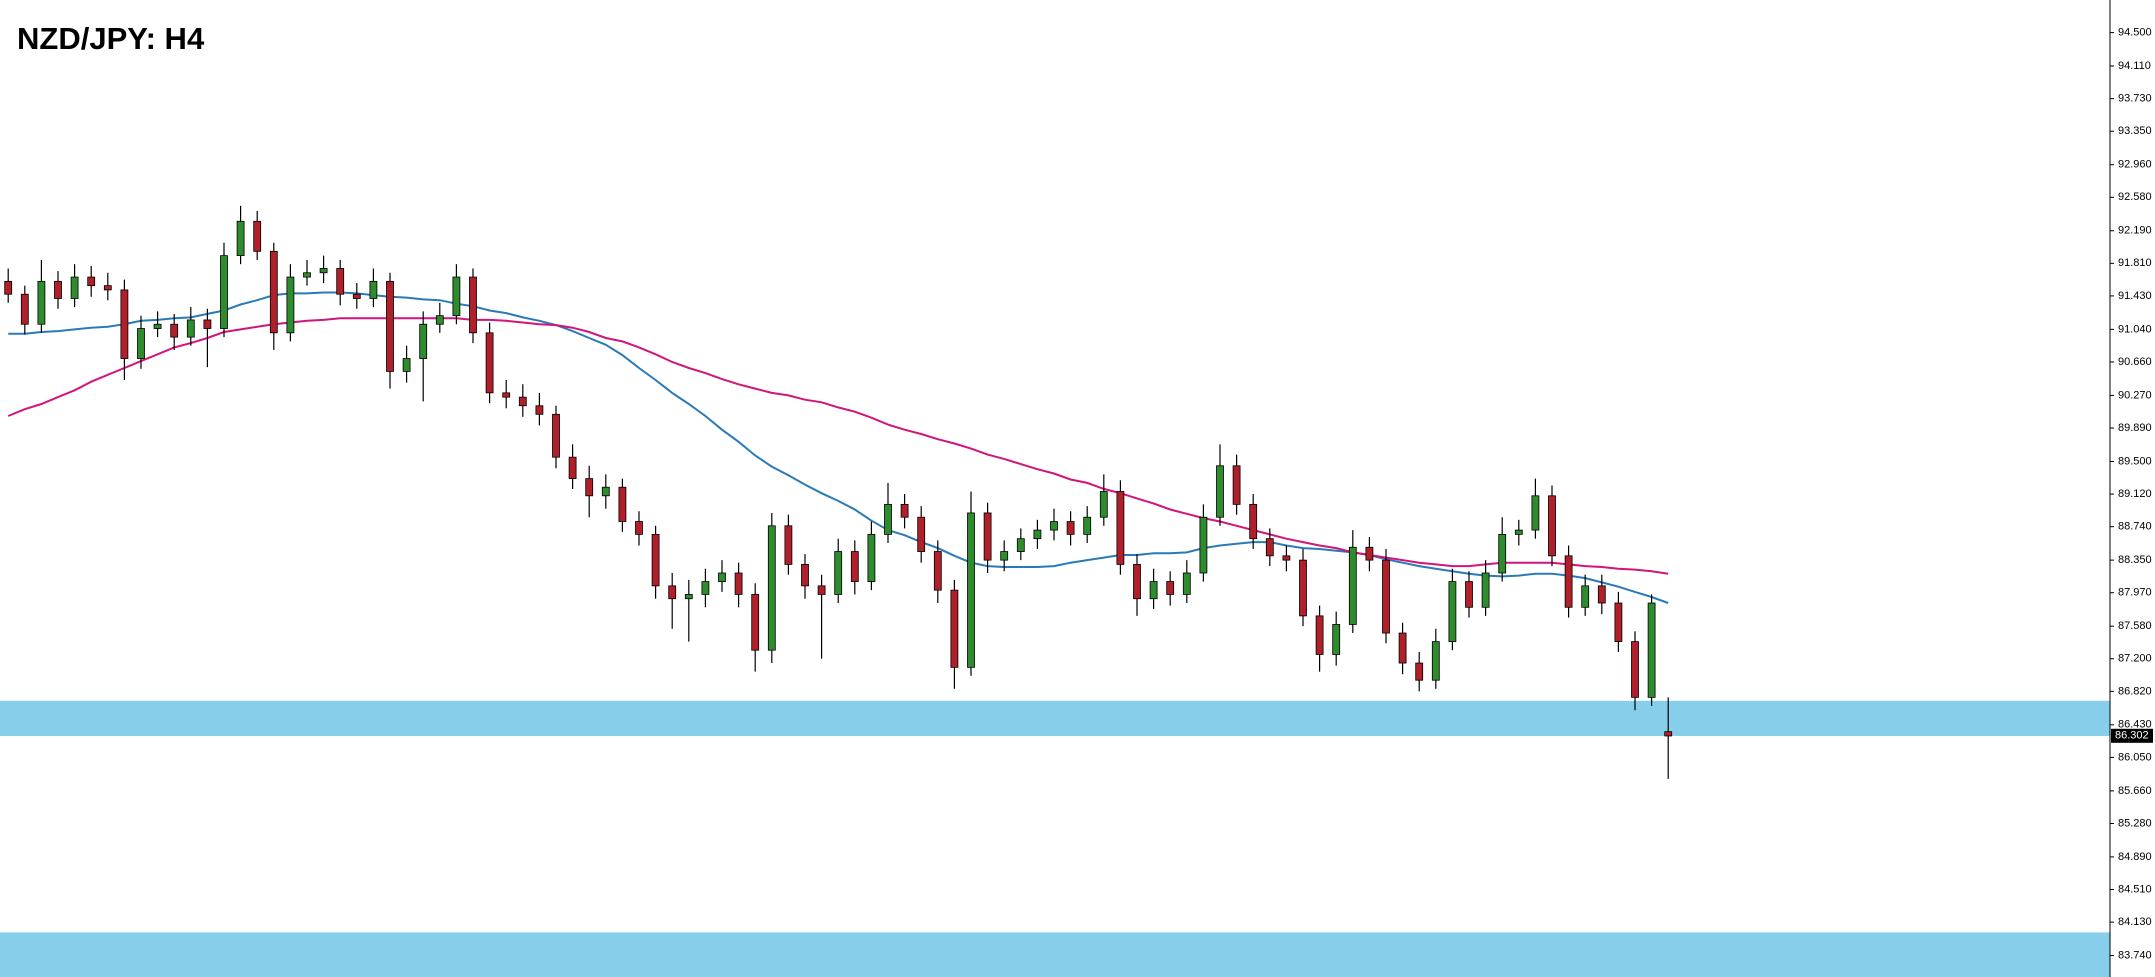 Image resolution: width=2155 pixels, height=977 pixels. I want to click on y-tick-label: 91.810, so click(2135, 263).